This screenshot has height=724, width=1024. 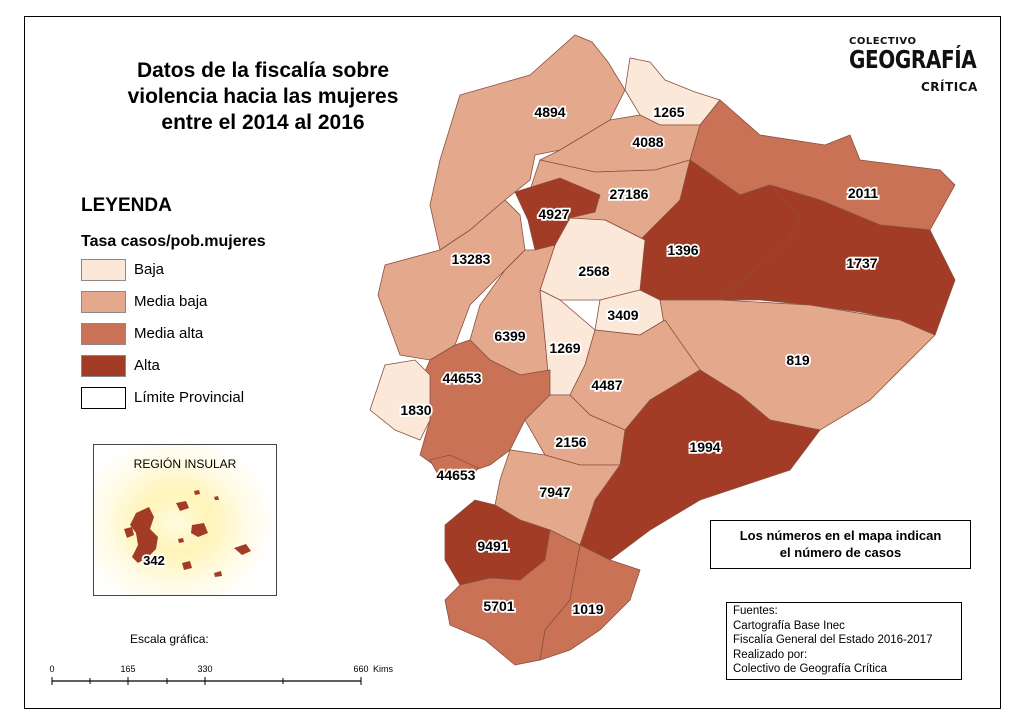 What do you see at coordinates (263, 70) in the screenshot?
I see `title-line: Datos de la fiscalía sobre` at bounding box center [263, 70].